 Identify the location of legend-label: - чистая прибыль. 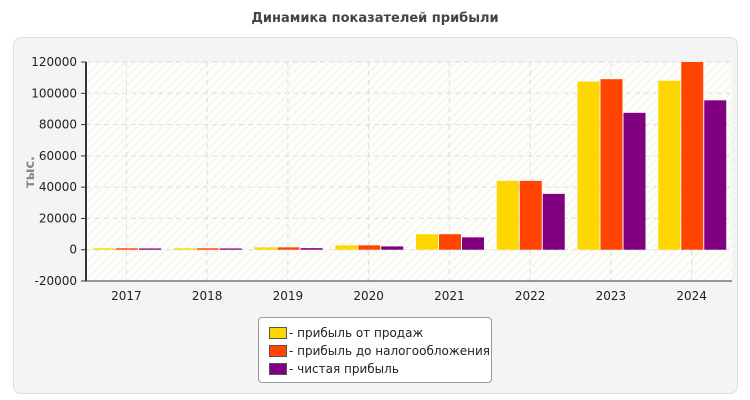
(344, 369).